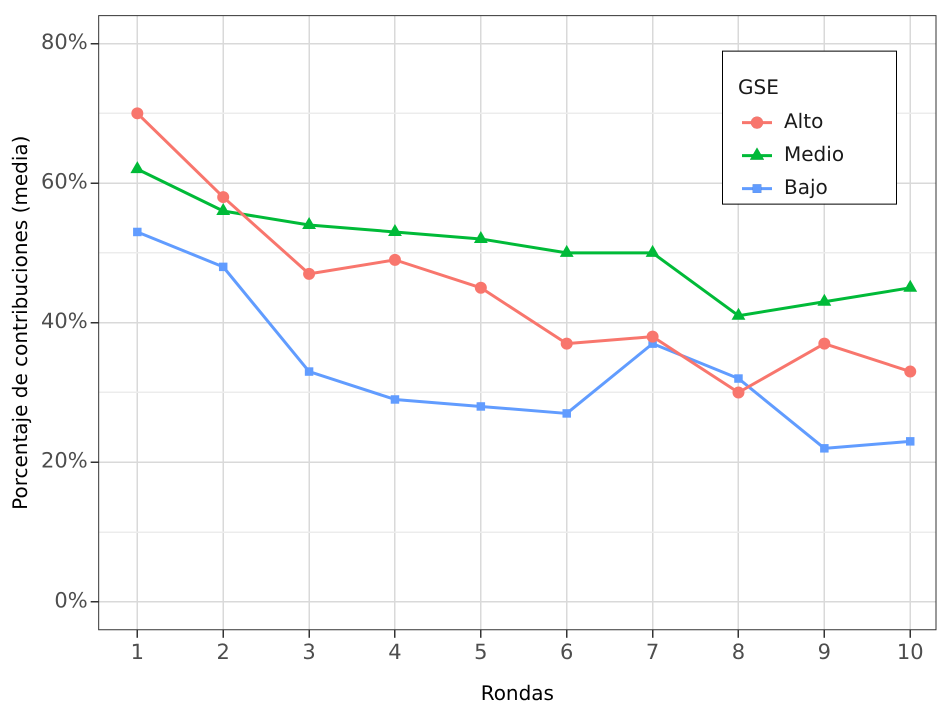 This screenshot has height=717, width=944. I want to click on x-tick-label: 9, so click(825, 652).